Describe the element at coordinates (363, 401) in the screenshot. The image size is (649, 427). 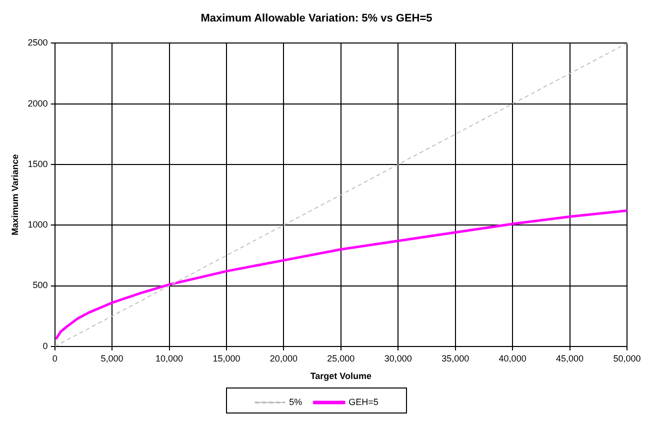
I see `legend-label: GEH=5` at that location.